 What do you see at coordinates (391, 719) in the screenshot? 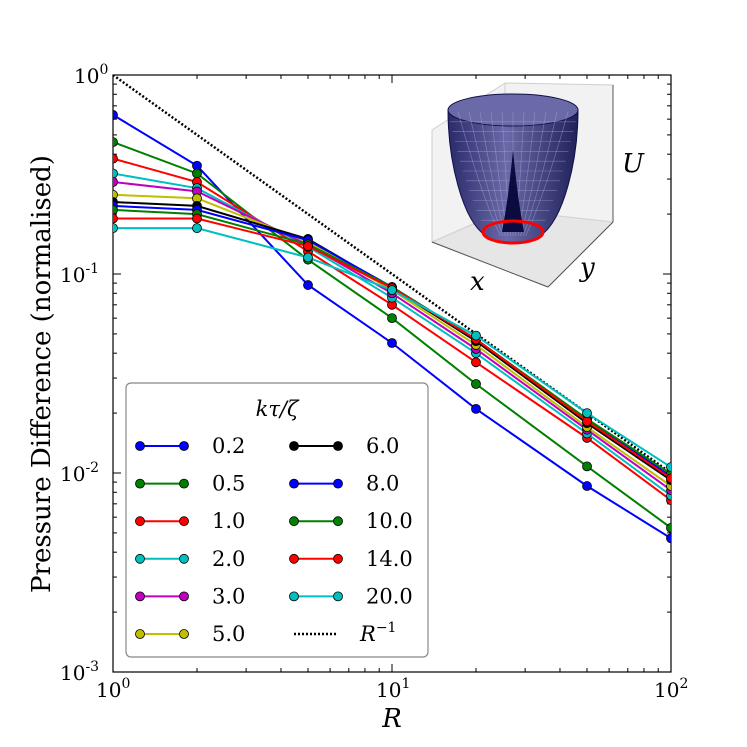
I see `x-axis-label: R` at bounding box center [391, 719].